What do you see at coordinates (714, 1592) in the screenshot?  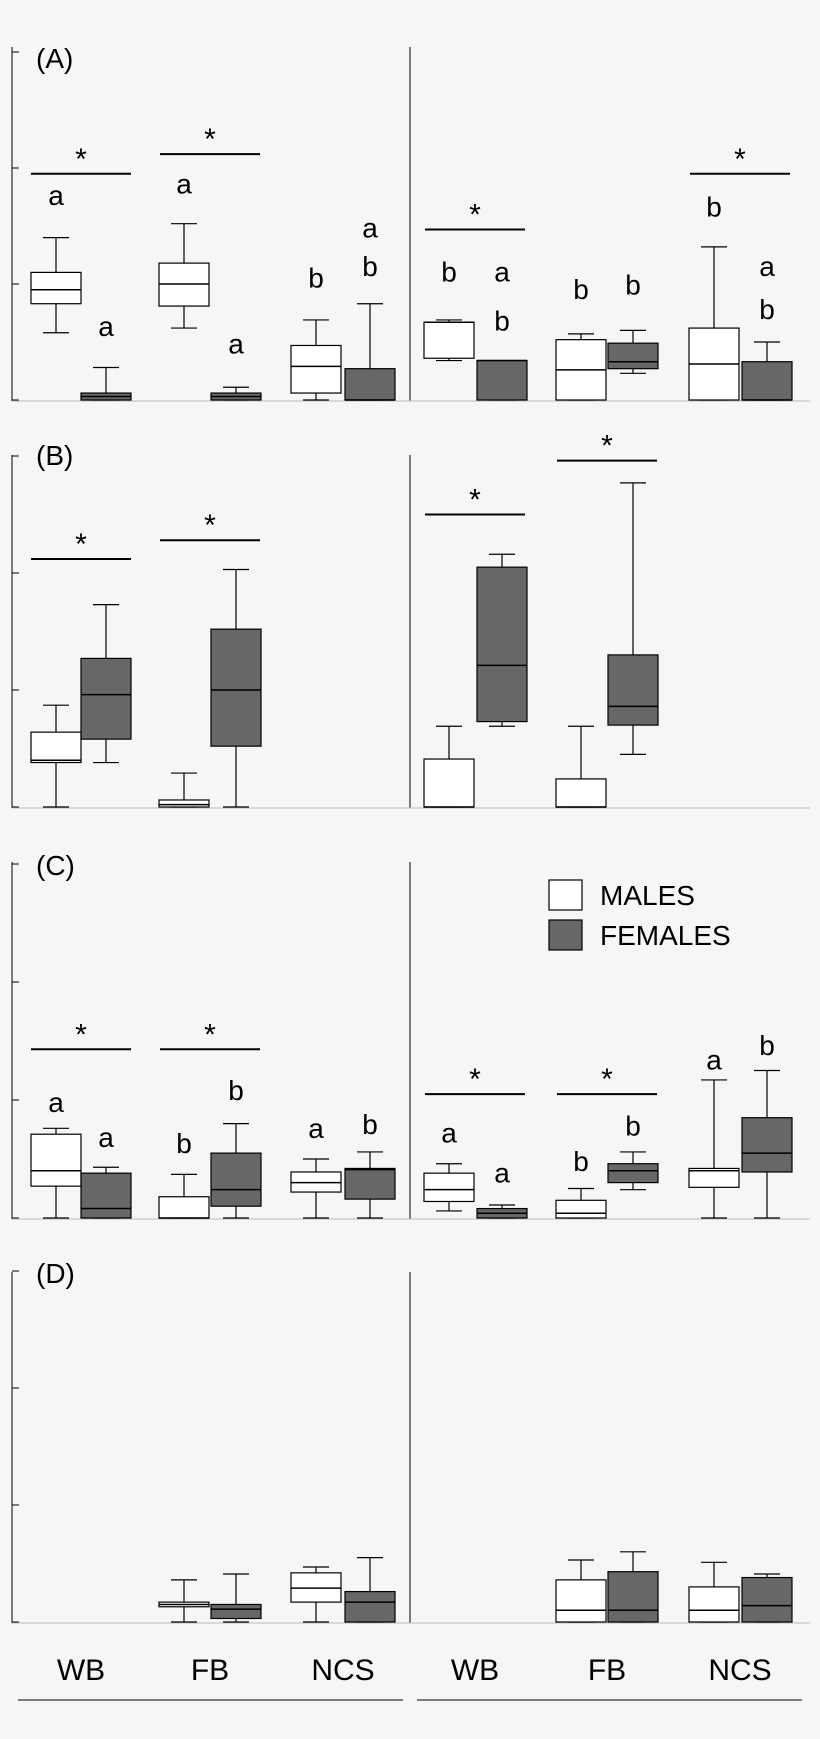 I see `box-right-ncs-males` at bounding box center [714, 1592].